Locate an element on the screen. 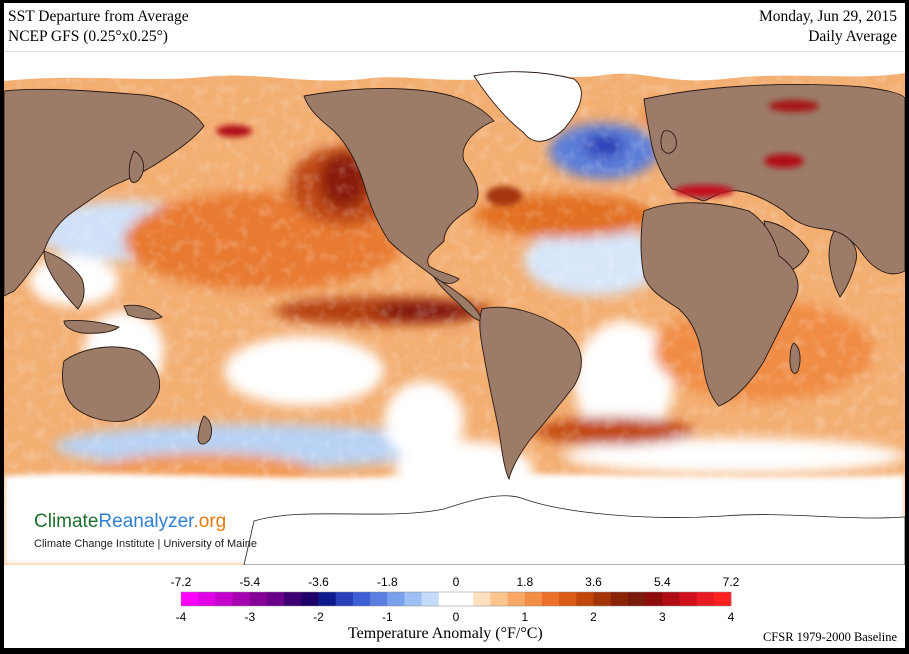  legend-tick-f: 1.8 is located at coordinates (524, 582).